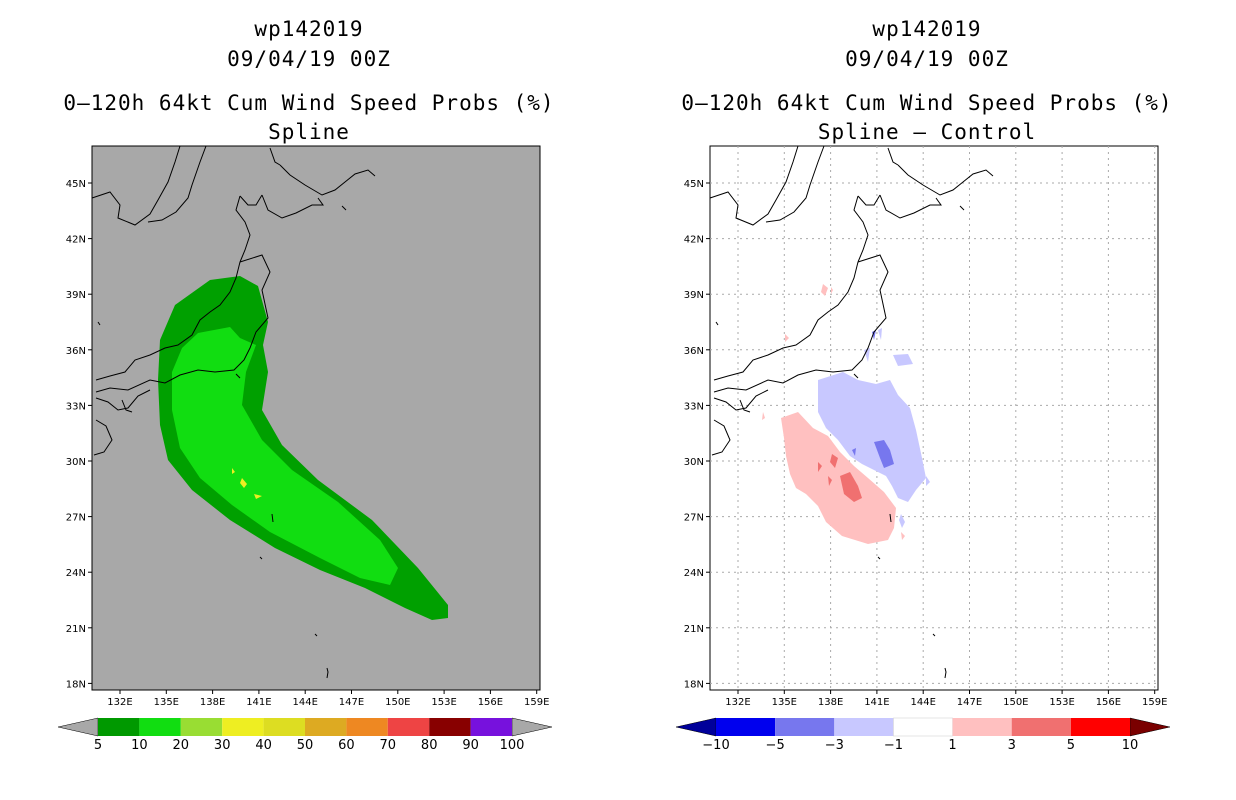  Describe the element at coordinates (470, 745) in the screenshot. I see `colorbar-label: 90` at that location.